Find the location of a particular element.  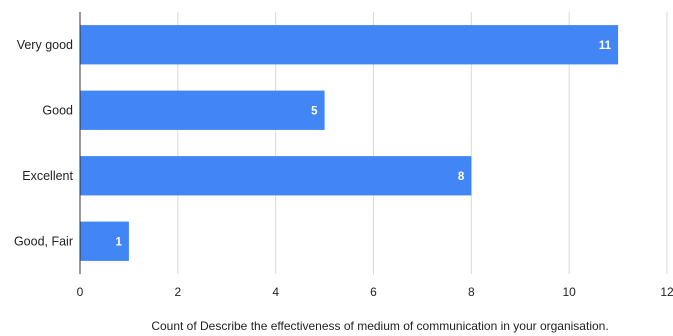

category-label: Good is located at coordinates (57, 110).